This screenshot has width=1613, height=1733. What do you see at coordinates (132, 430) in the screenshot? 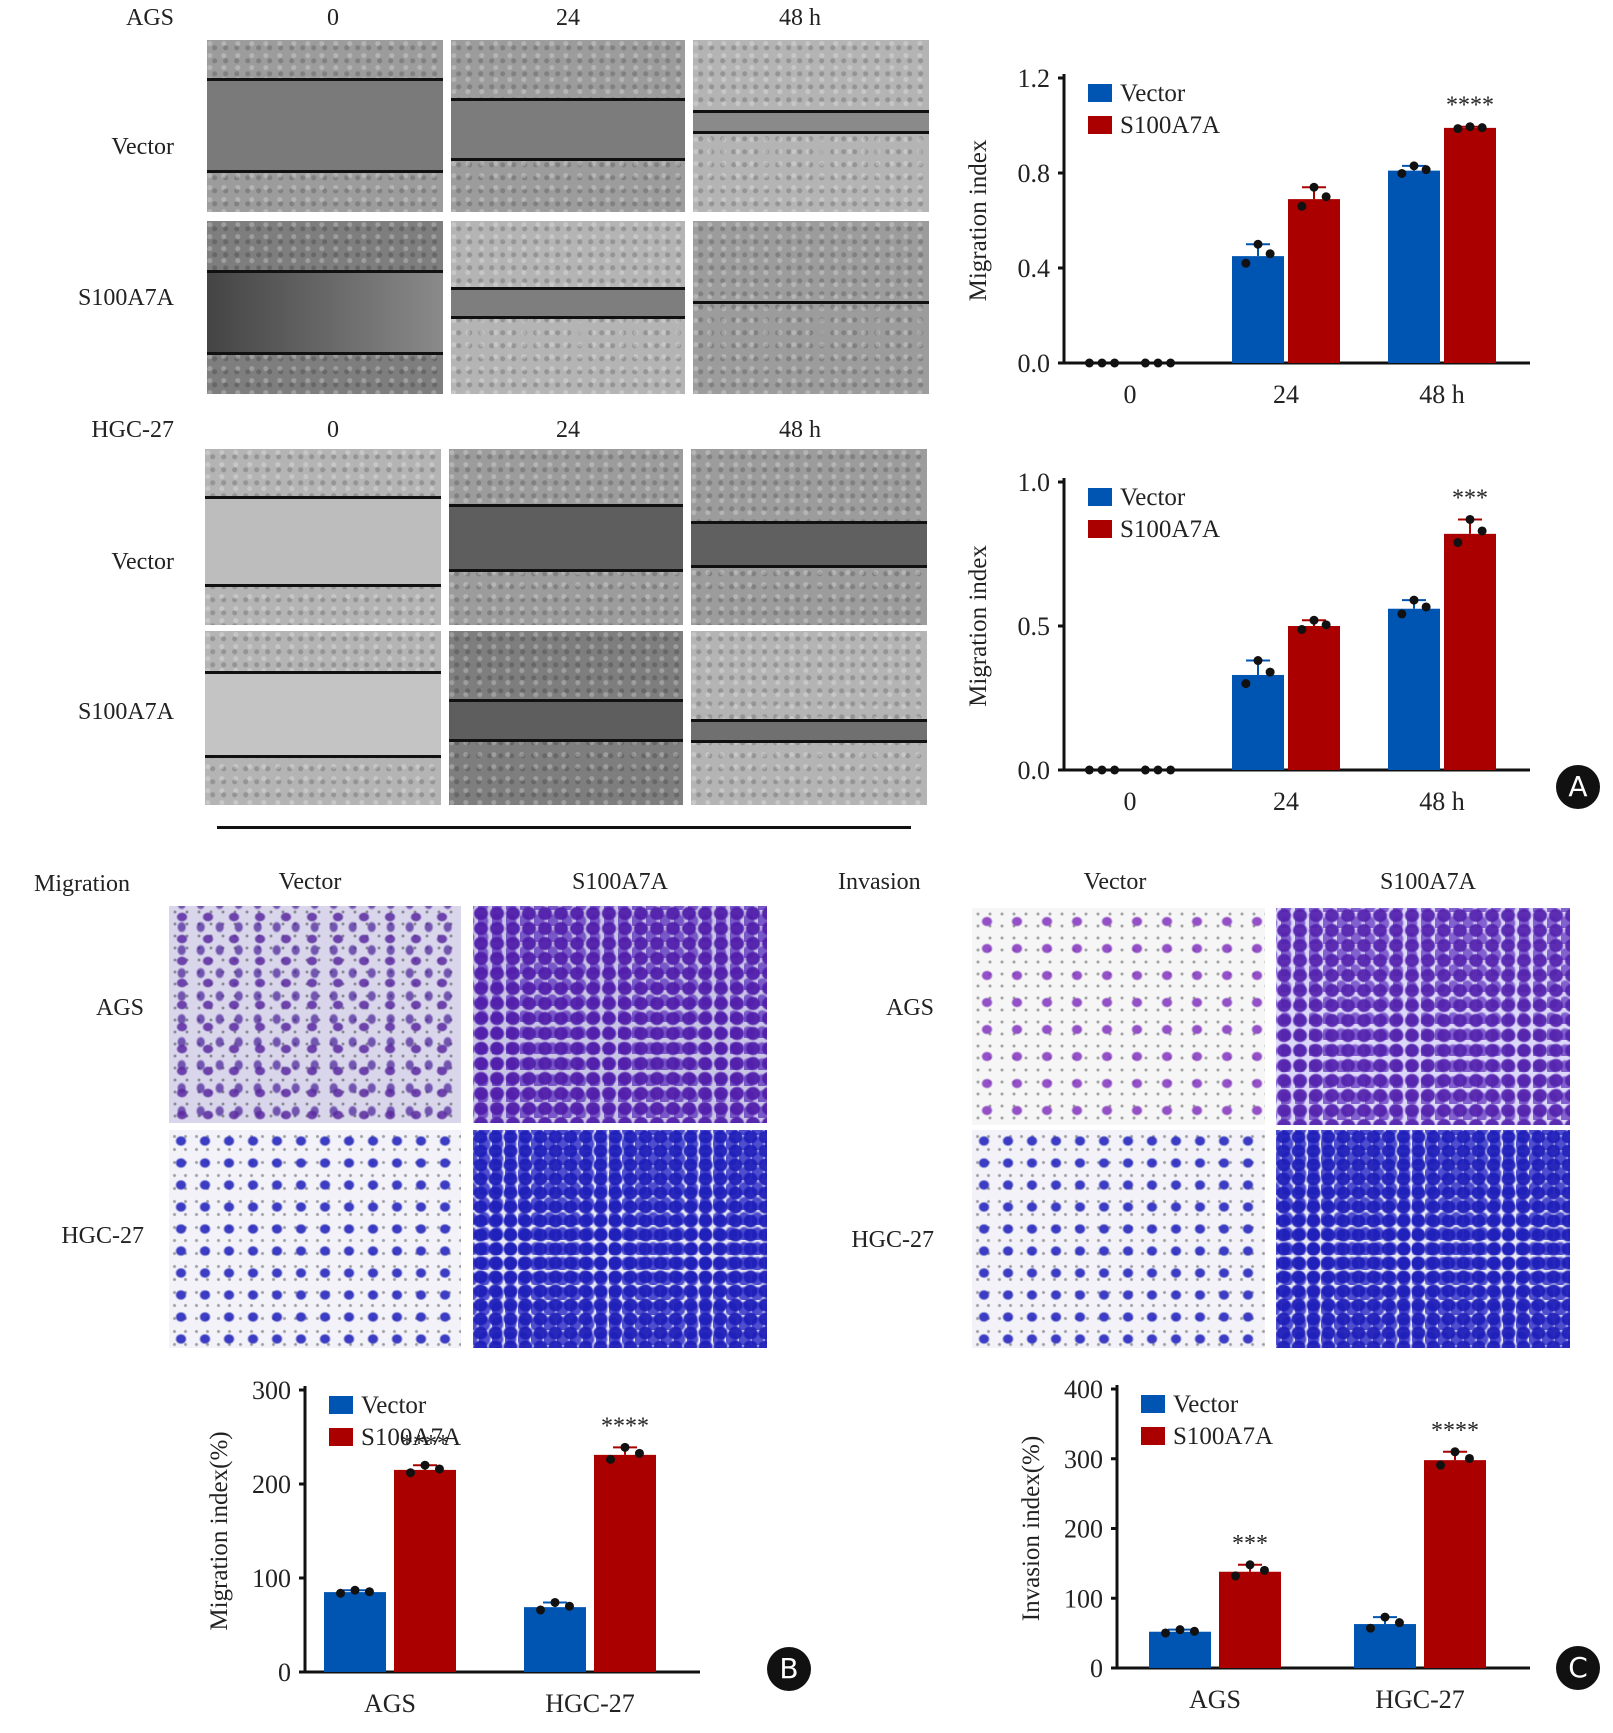
I see `cell-line-label-hgc27: HGC-27` at bounding box center [132, 430].